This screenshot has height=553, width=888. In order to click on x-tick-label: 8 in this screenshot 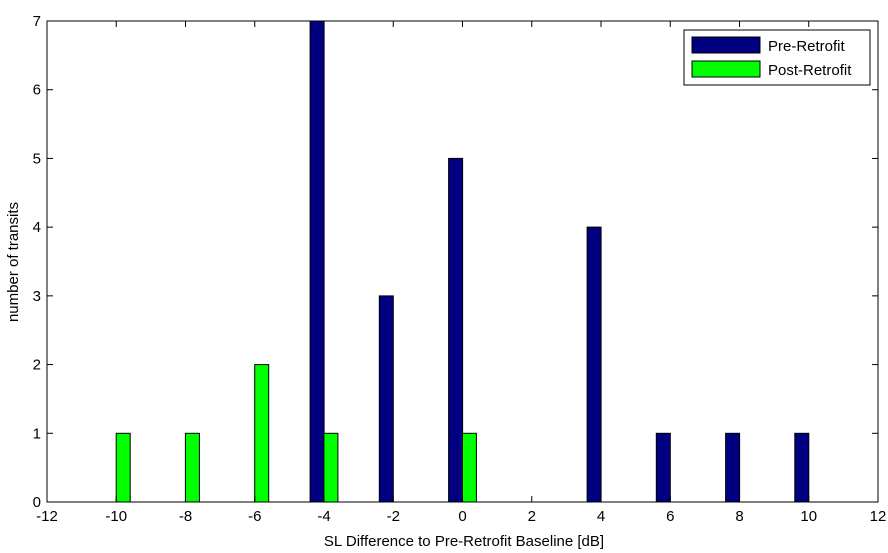, I will do `click(739, 516)`.